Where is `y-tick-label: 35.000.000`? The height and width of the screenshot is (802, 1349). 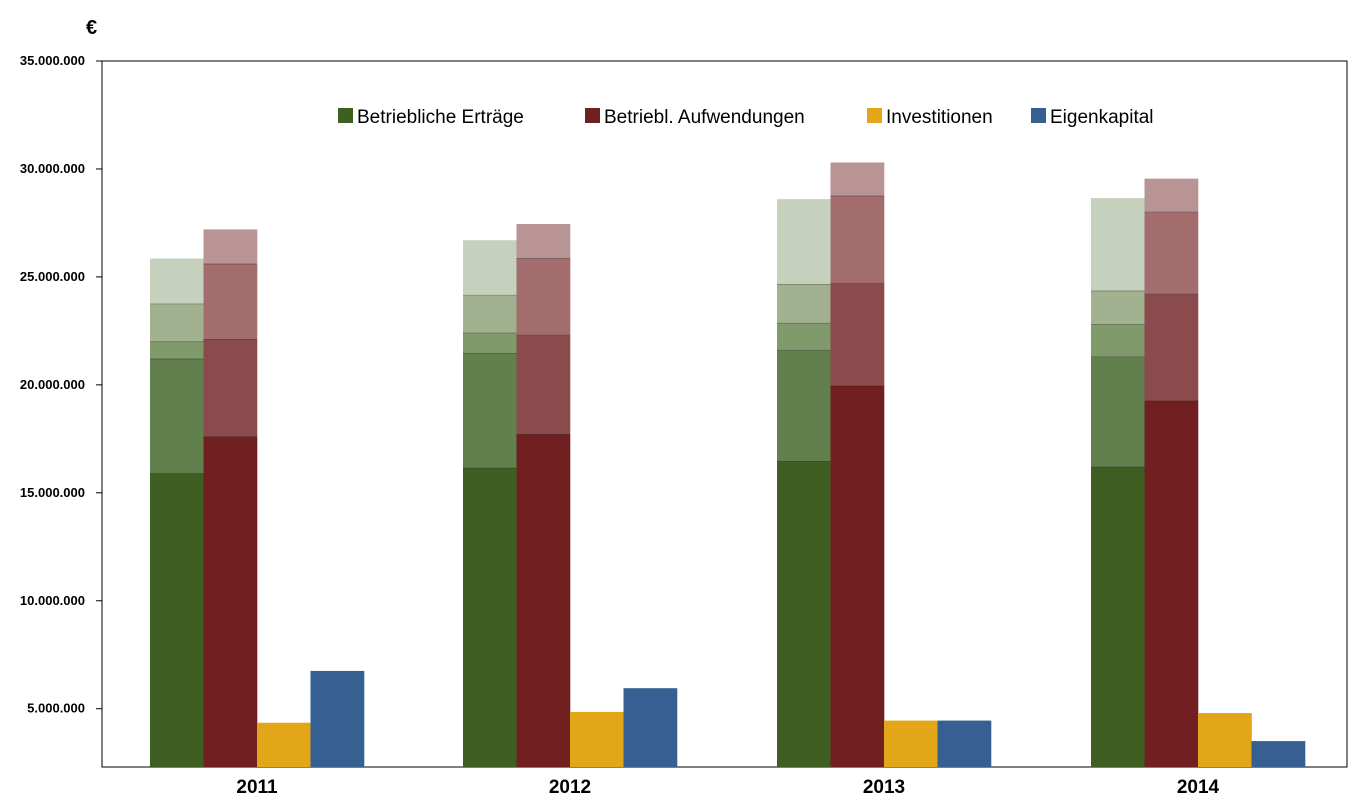
y-tick-label: 35.000.000 is located at coordinates (52, 60).